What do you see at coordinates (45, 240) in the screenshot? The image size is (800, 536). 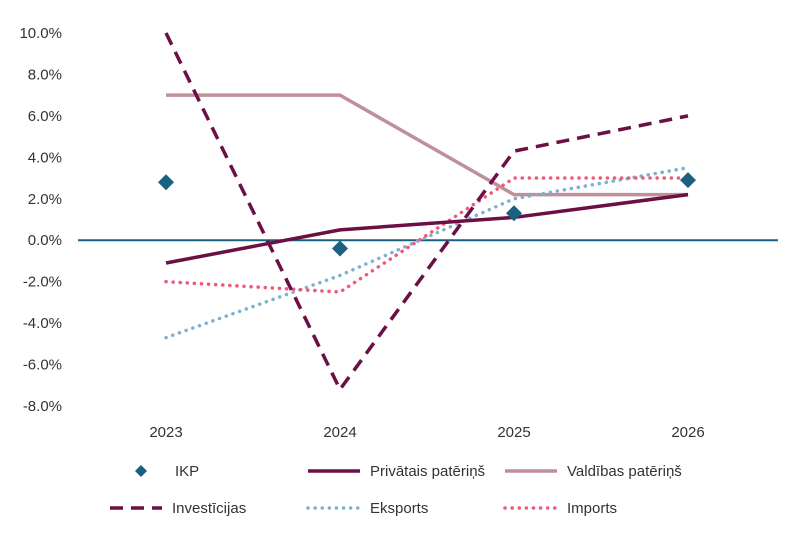 I see `y-tick-label: 0.0%` at bounding box center [45, 240].